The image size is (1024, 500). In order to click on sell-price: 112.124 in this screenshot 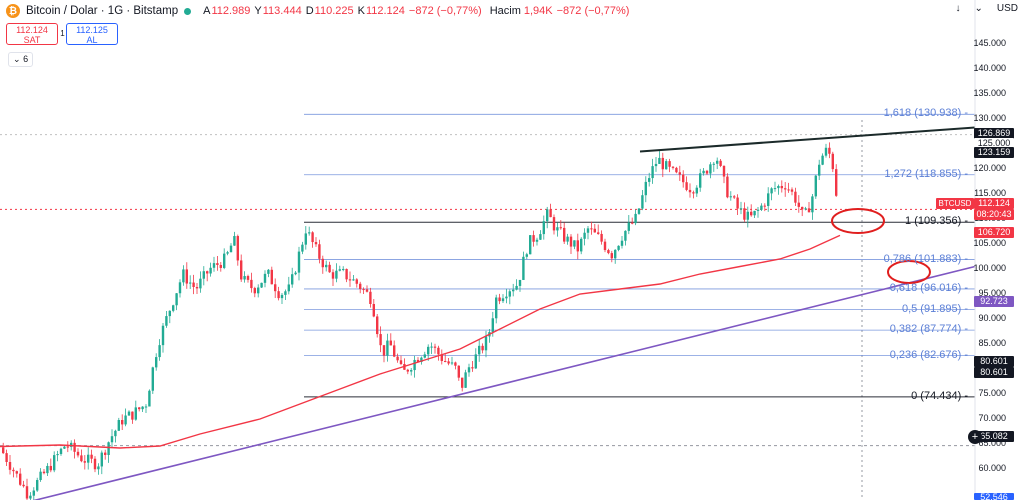, I will do `click(32, 30)`.